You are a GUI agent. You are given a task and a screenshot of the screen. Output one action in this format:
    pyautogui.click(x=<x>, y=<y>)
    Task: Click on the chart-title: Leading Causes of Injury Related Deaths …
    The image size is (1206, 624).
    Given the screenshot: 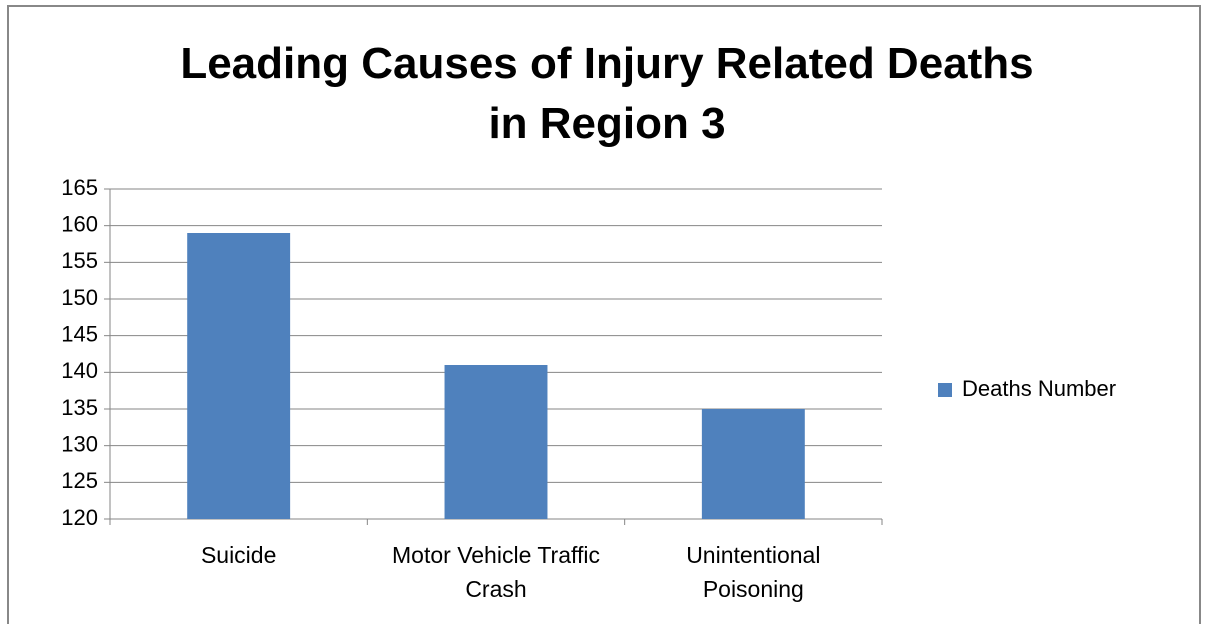 What is the action you would take?
    pyautogui.click(x=607, y=93)
    